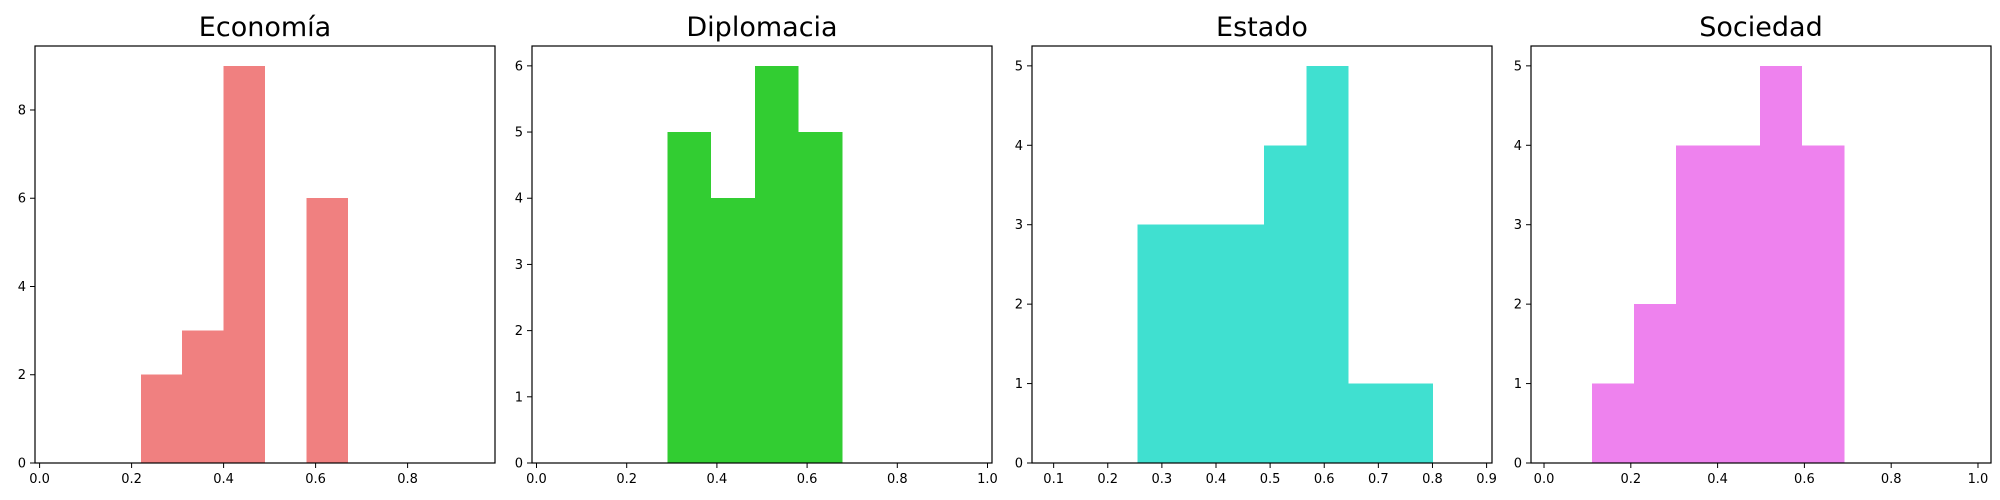 This screenshot has width=2000, height=500. I want to click on x-tick-label: 0.1, so click(1053, 479).